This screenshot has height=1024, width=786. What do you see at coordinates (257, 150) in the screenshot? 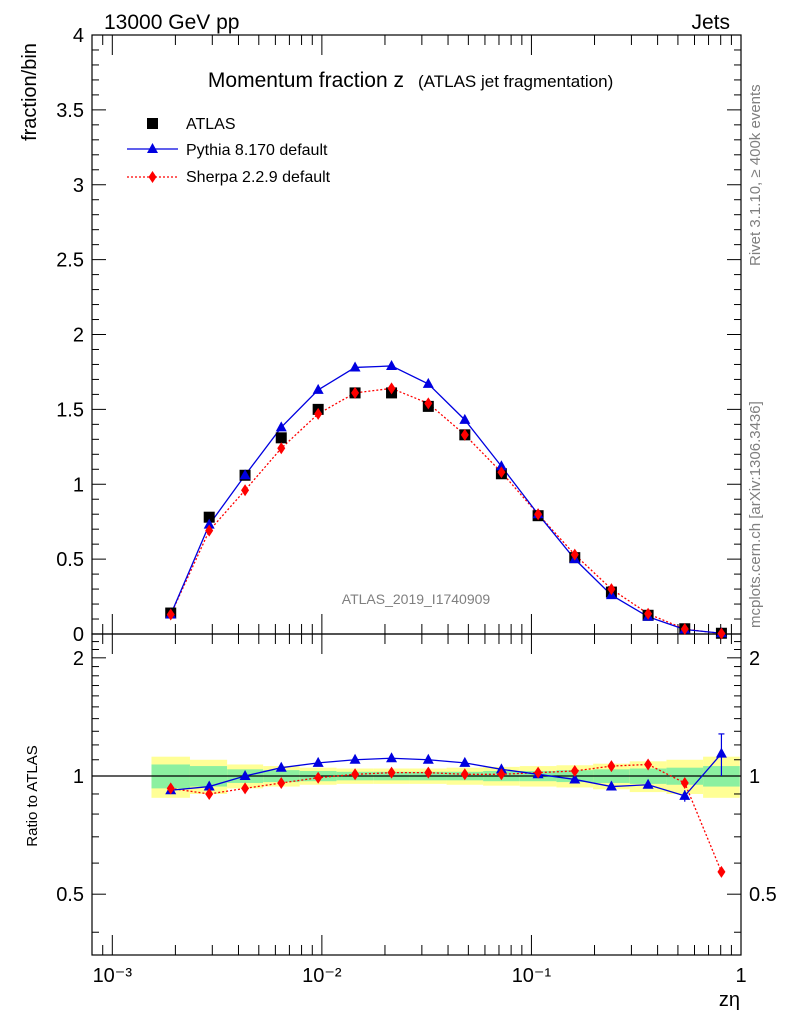
I see `legend-label-pythia: Pythia 8.170 default` at bounding box center [257, 150].